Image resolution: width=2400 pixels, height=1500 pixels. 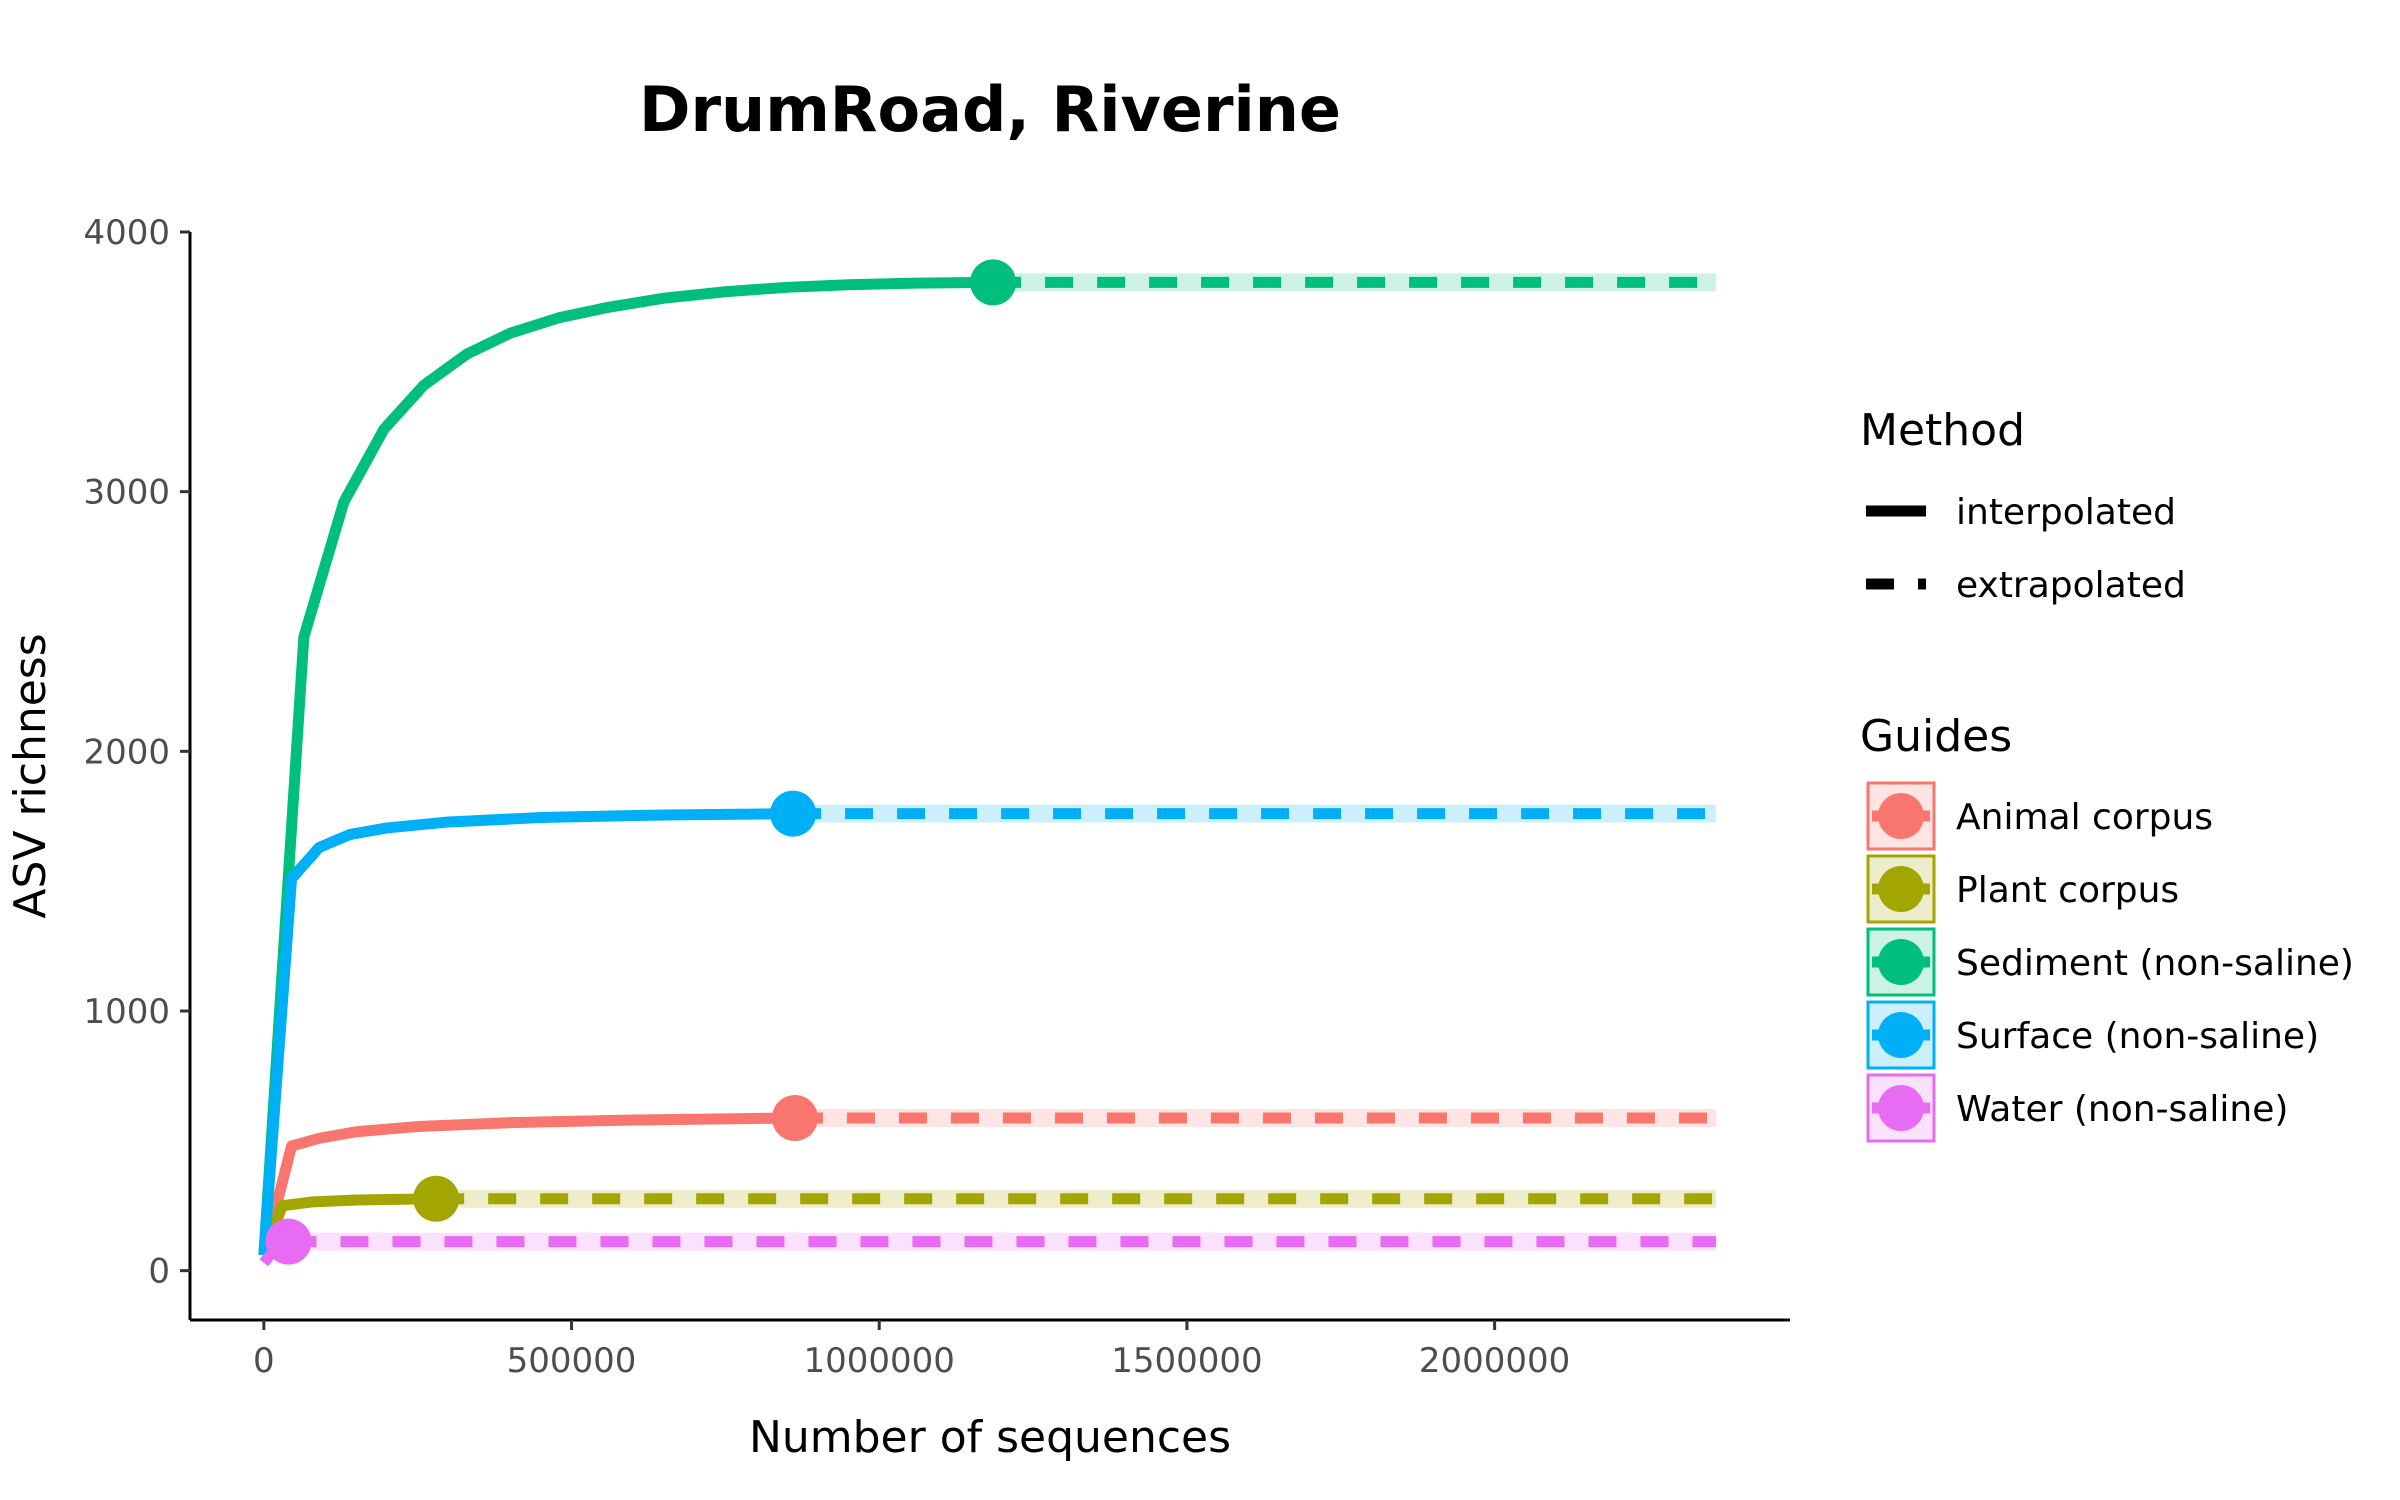 I want to click on legend-label-guide: Surface (non-saline), so click(x=2137, y=1036).